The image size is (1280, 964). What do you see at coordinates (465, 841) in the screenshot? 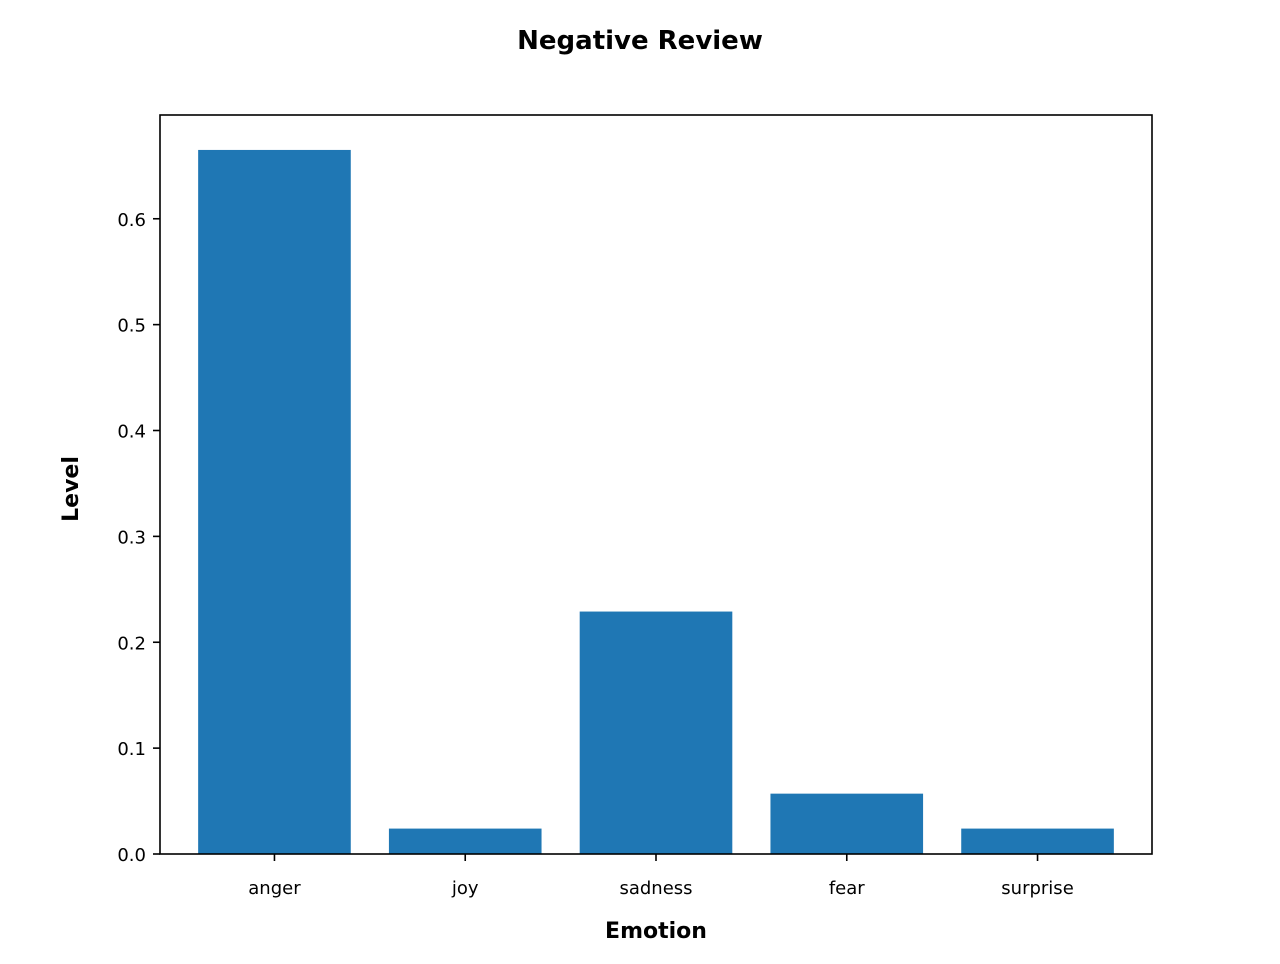
I see `bar-joy` at bounding box center [465, 841].